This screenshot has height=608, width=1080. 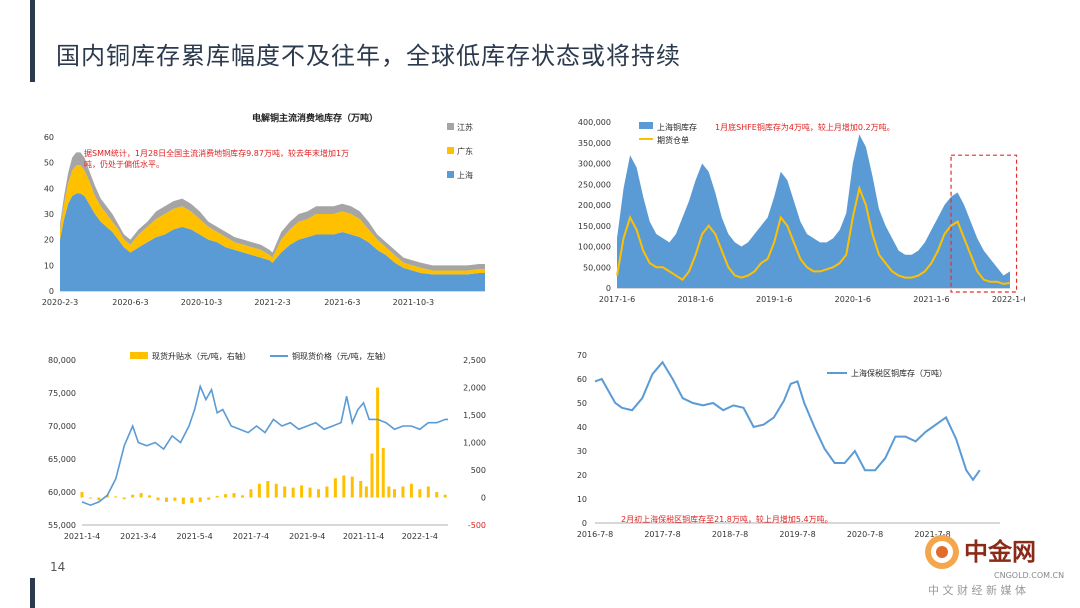 What do you see at coordinates (584, 523) in the screenshot?
I see `y-tick-label: 0` at bounding box center [584, 523].